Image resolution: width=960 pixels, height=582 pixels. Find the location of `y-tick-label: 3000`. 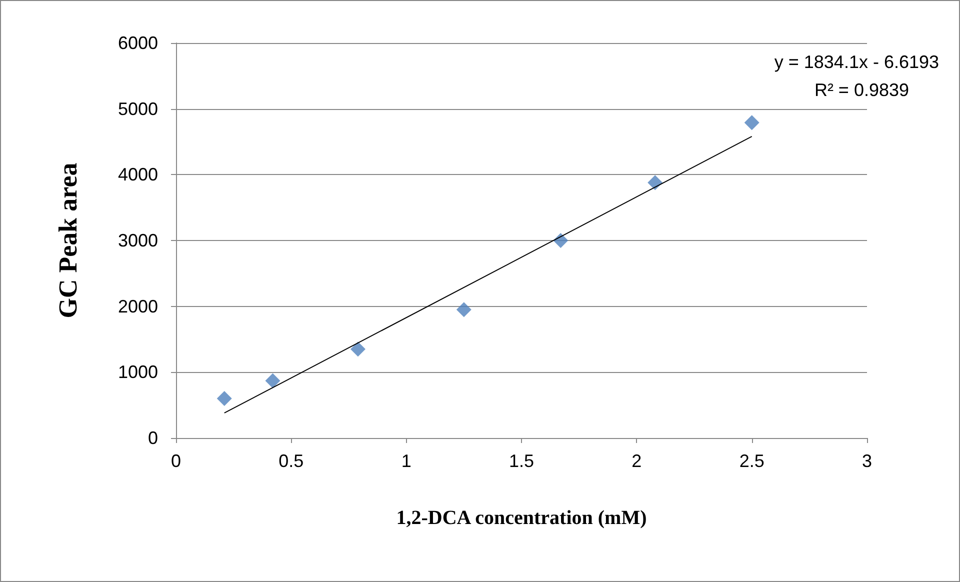

y-tick-label: 3000 is located at coordinates (138, 240).